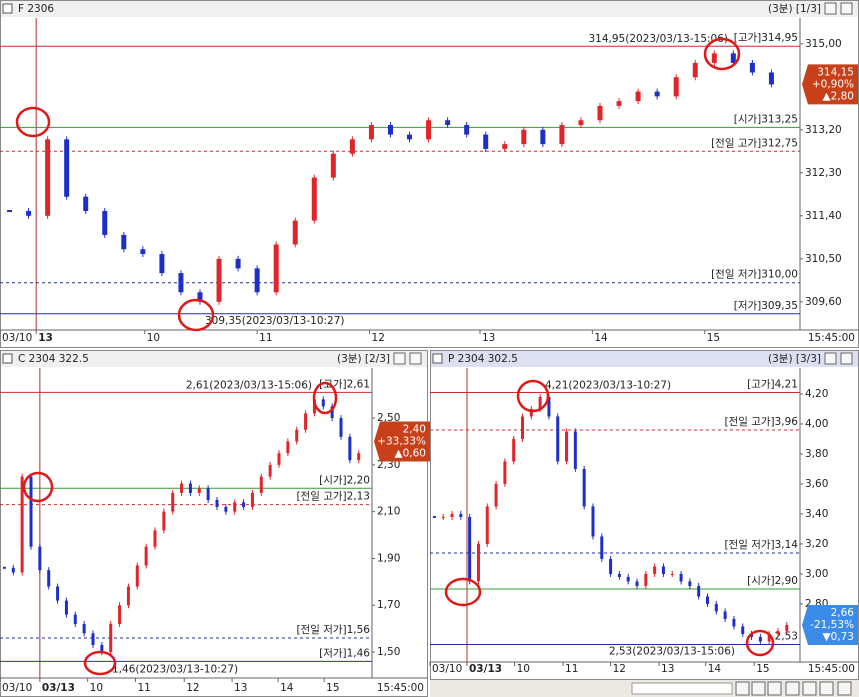  I want to click on level-label: [고가]4,21, so click(772, 384).